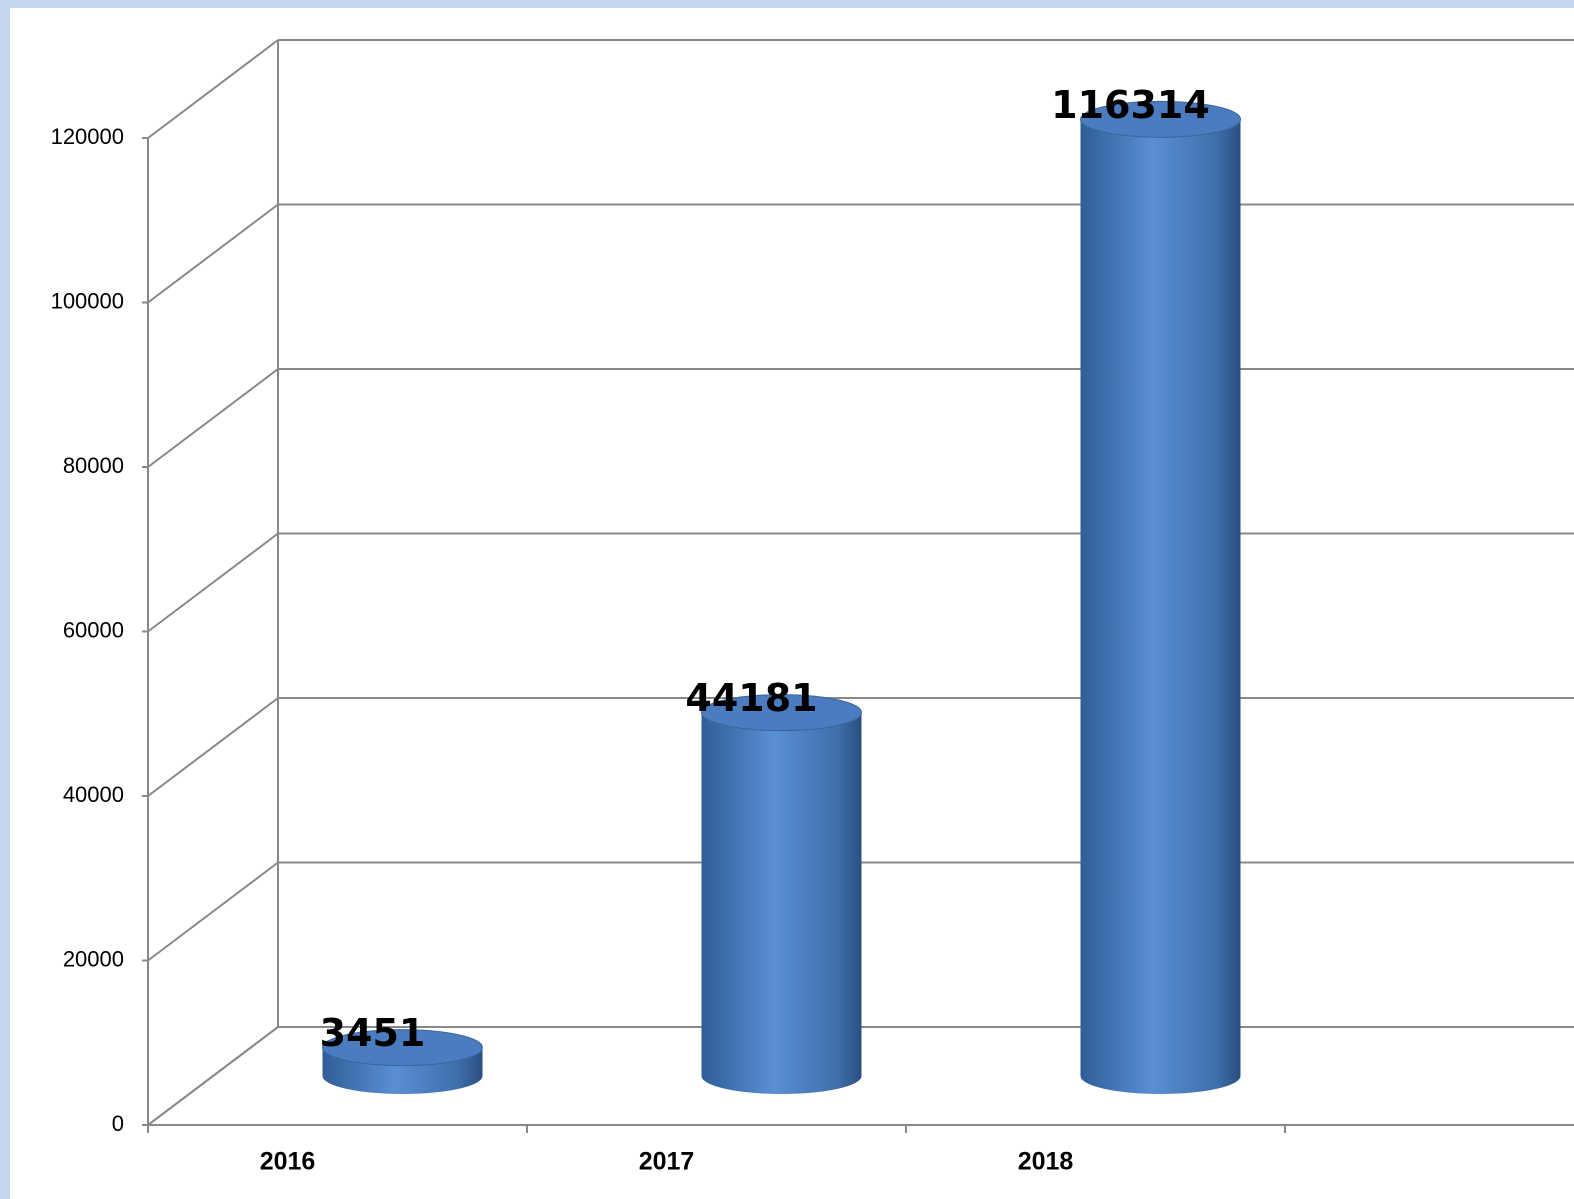  I want to click on x-tick-label: 2017, so click(667, 1162).